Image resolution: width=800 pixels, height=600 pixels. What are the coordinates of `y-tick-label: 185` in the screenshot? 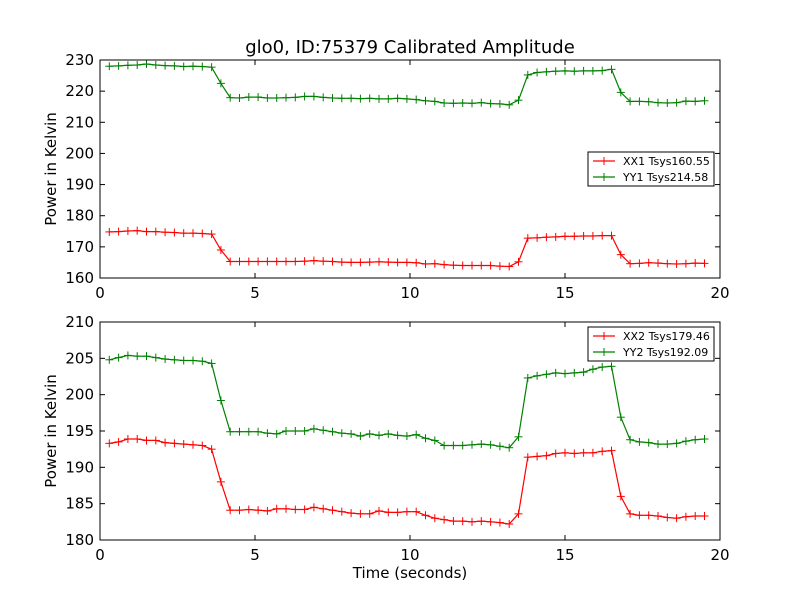 It's located at (79, 504).